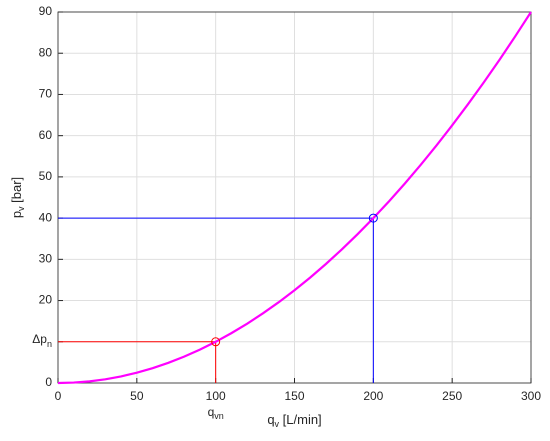 Image resolution: width=550 pixels, height=441 pixels. I want to click on y-tick-label: Δpn, so click(42, 340).